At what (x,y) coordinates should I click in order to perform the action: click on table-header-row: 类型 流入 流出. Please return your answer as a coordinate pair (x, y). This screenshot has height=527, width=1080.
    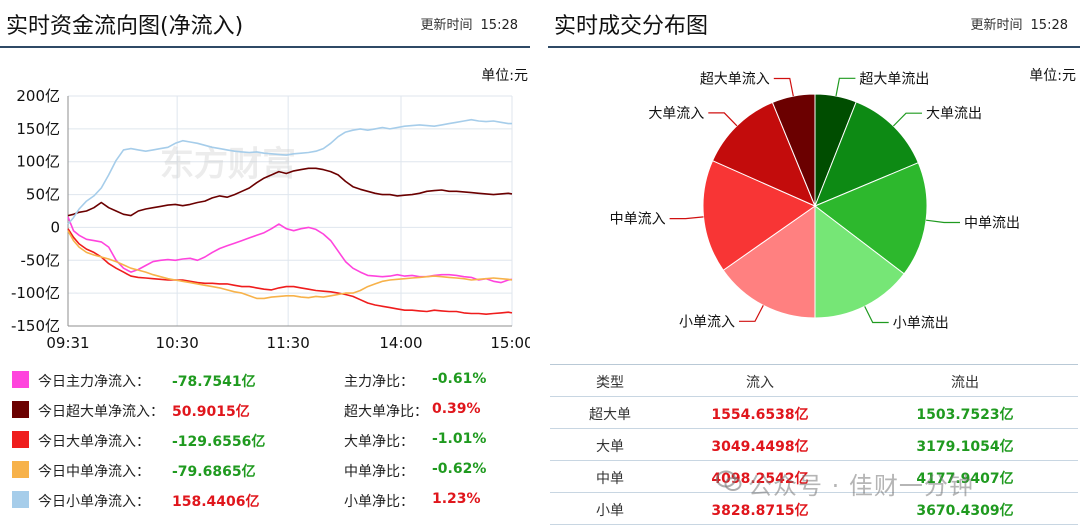
    Looking at the image, I should click on (814, 381).